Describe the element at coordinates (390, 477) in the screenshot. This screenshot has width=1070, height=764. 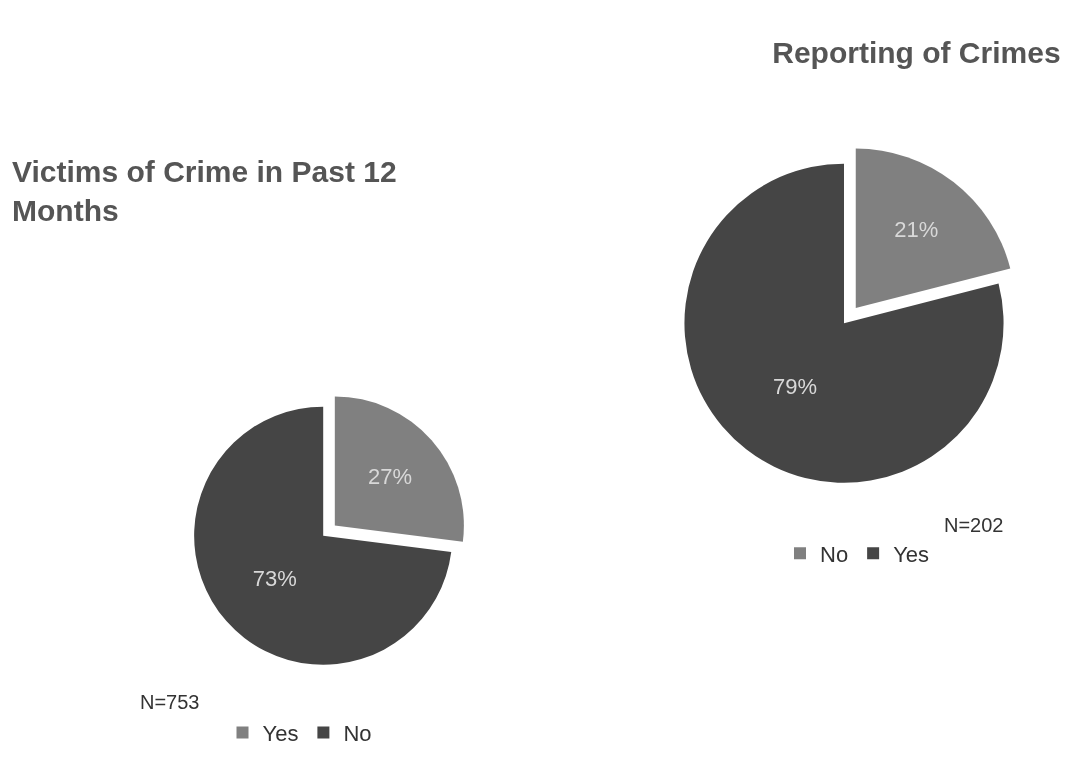
I see `data-label: 27%` at that location.